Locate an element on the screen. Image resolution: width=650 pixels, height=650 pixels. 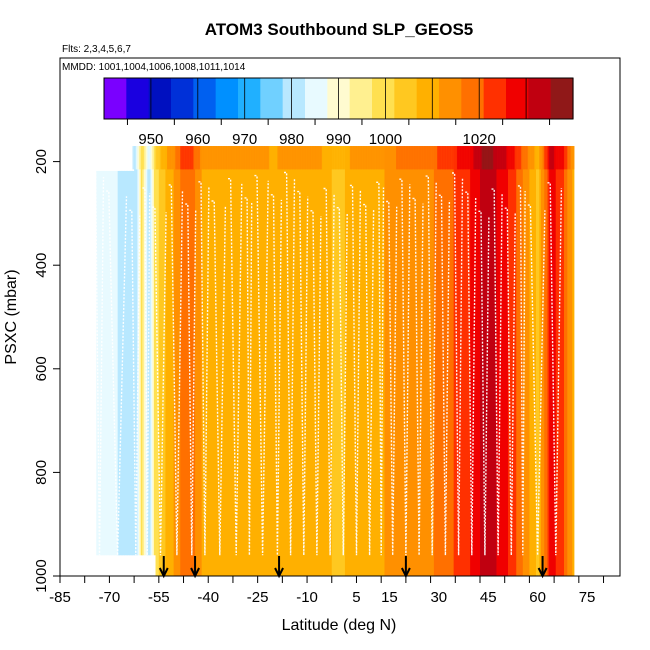
x-tick-label: -40 is located at coordinates (208, 597).